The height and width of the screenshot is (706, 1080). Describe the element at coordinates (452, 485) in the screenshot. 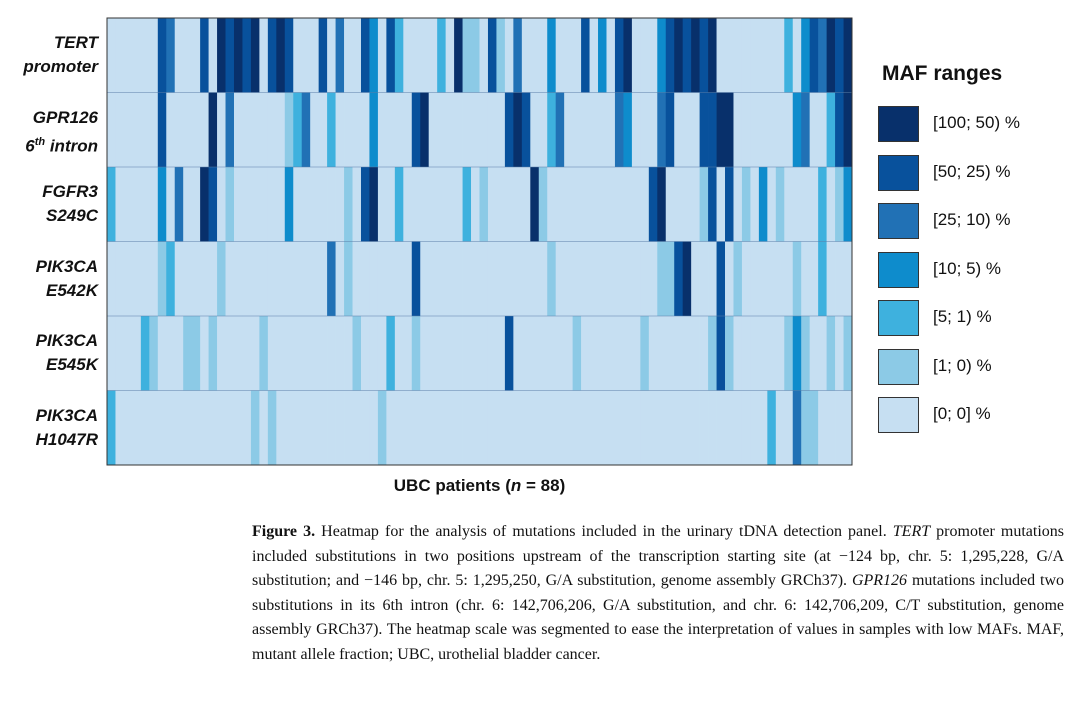

I see `x-axis-label-prefix: UBC patients (` at that location.